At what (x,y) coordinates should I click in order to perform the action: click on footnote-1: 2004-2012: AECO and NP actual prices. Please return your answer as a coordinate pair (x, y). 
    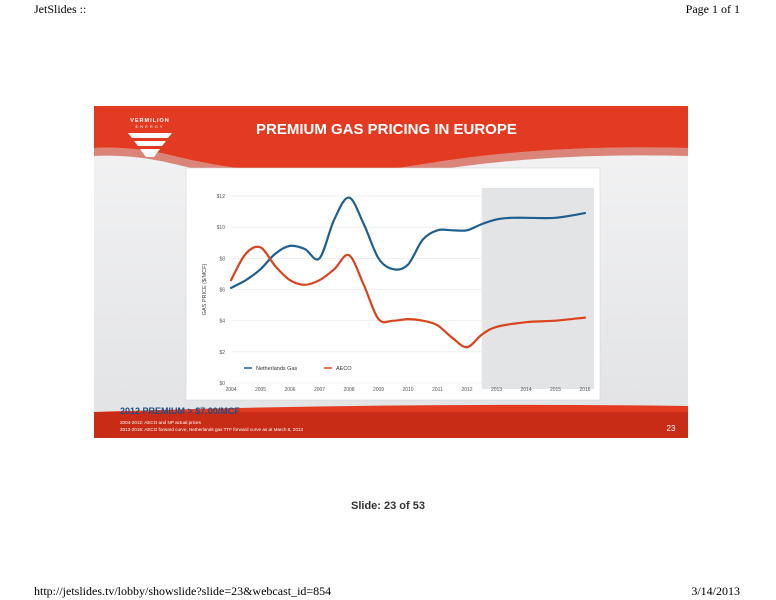
    Looking at the image, I should click on (161, 422).